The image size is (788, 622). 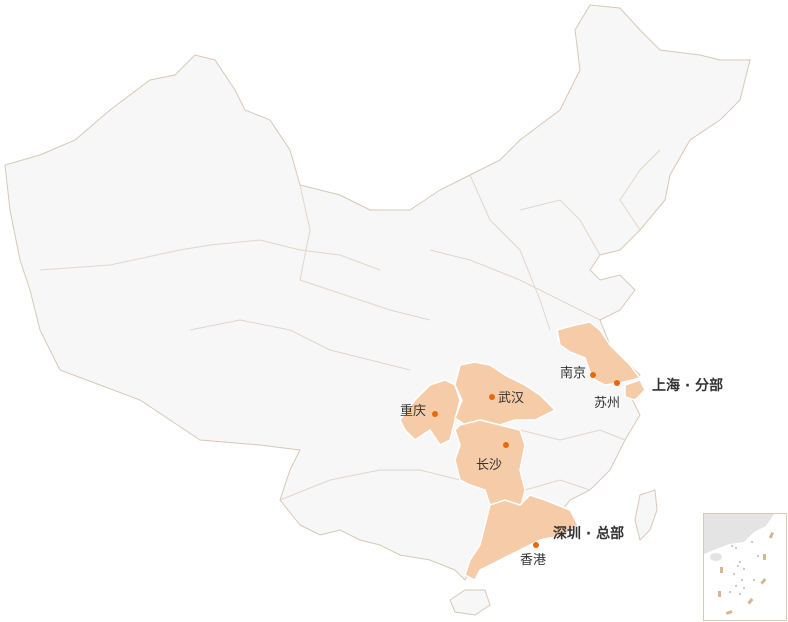 I want to click on marker-changsha, so click(x=506, y=445).